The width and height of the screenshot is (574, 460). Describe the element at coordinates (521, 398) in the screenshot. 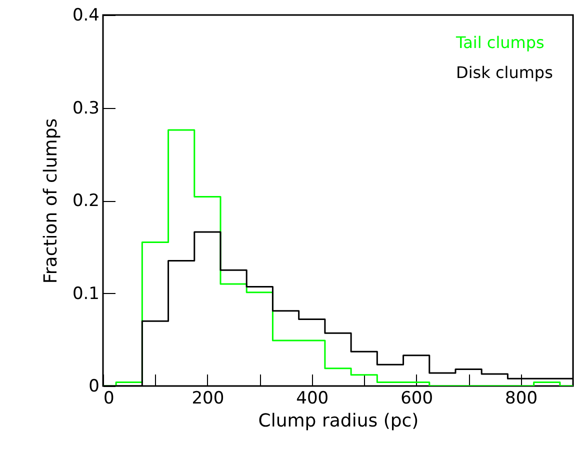

I see `x-tick-label: 800` at that location.